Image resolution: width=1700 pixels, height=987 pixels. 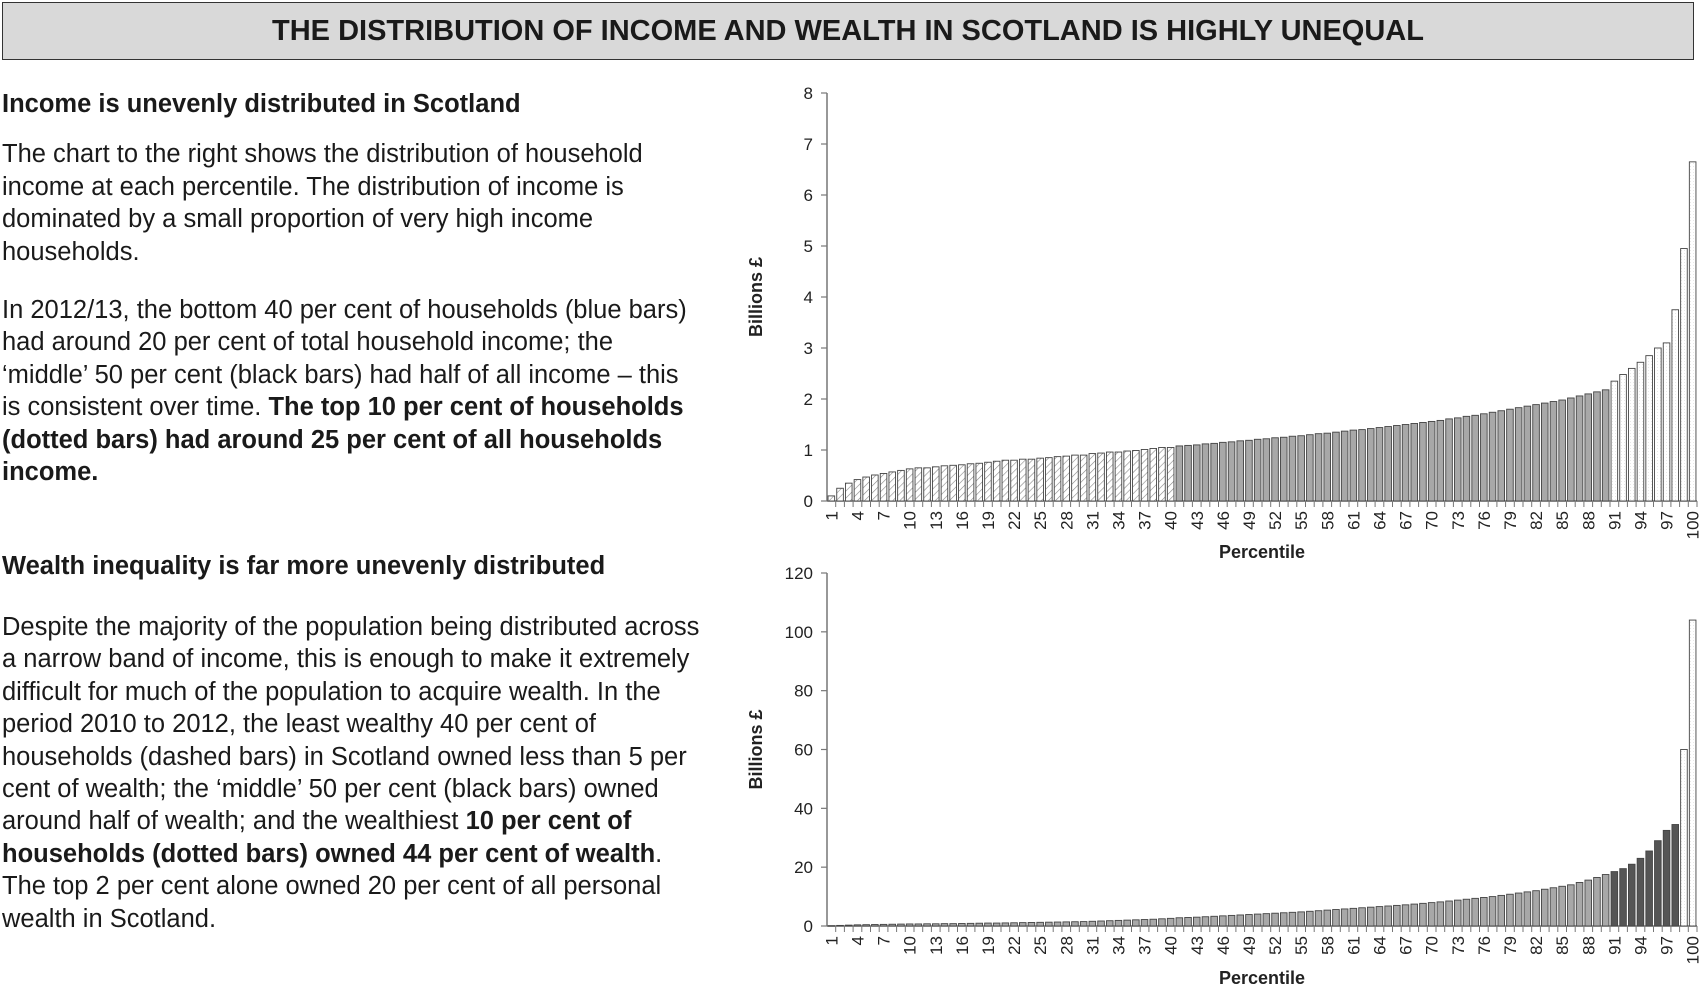 I want to click on x-tick-label: 85, so click(x=1562, y=520).